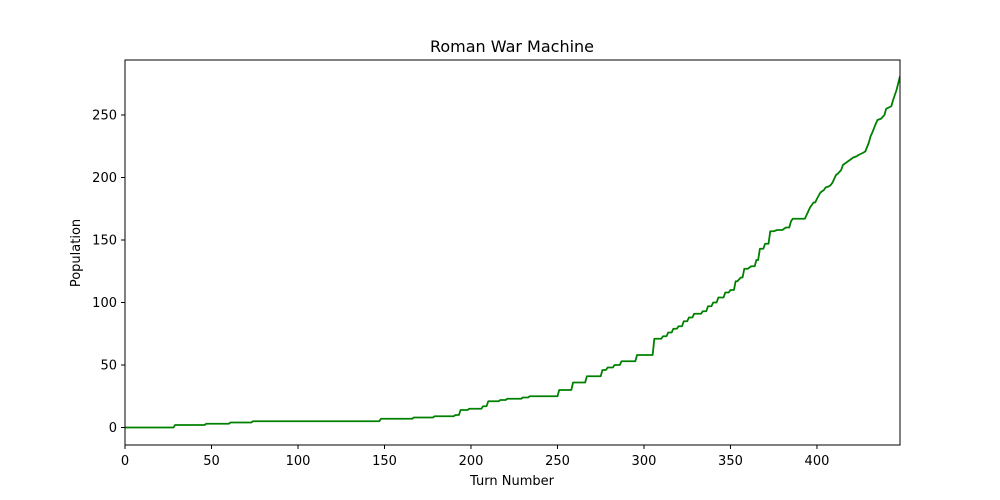  What do you see at coordinates (211, 461) in the screenshot?
I see `x-tick-label: 50` at bounding box center [211, 461].